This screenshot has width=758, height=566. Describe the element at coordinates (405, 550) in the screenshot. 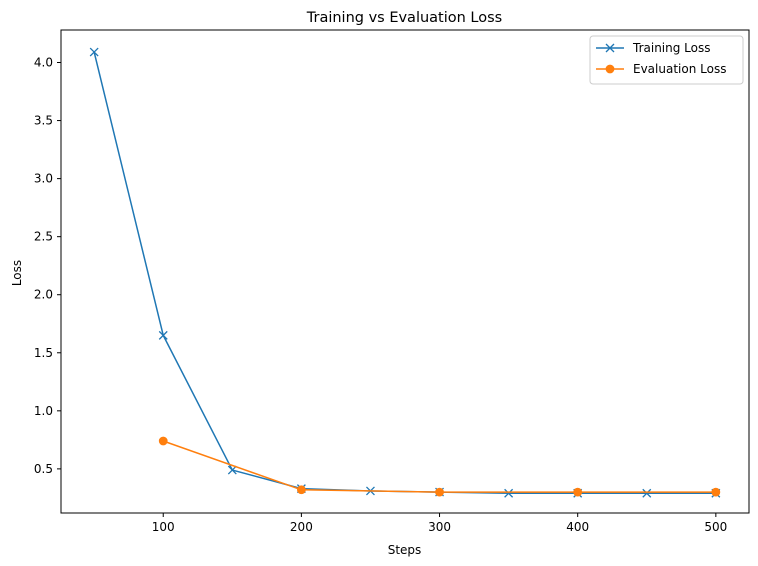

I see `x-axis-label: Steps` at that location.